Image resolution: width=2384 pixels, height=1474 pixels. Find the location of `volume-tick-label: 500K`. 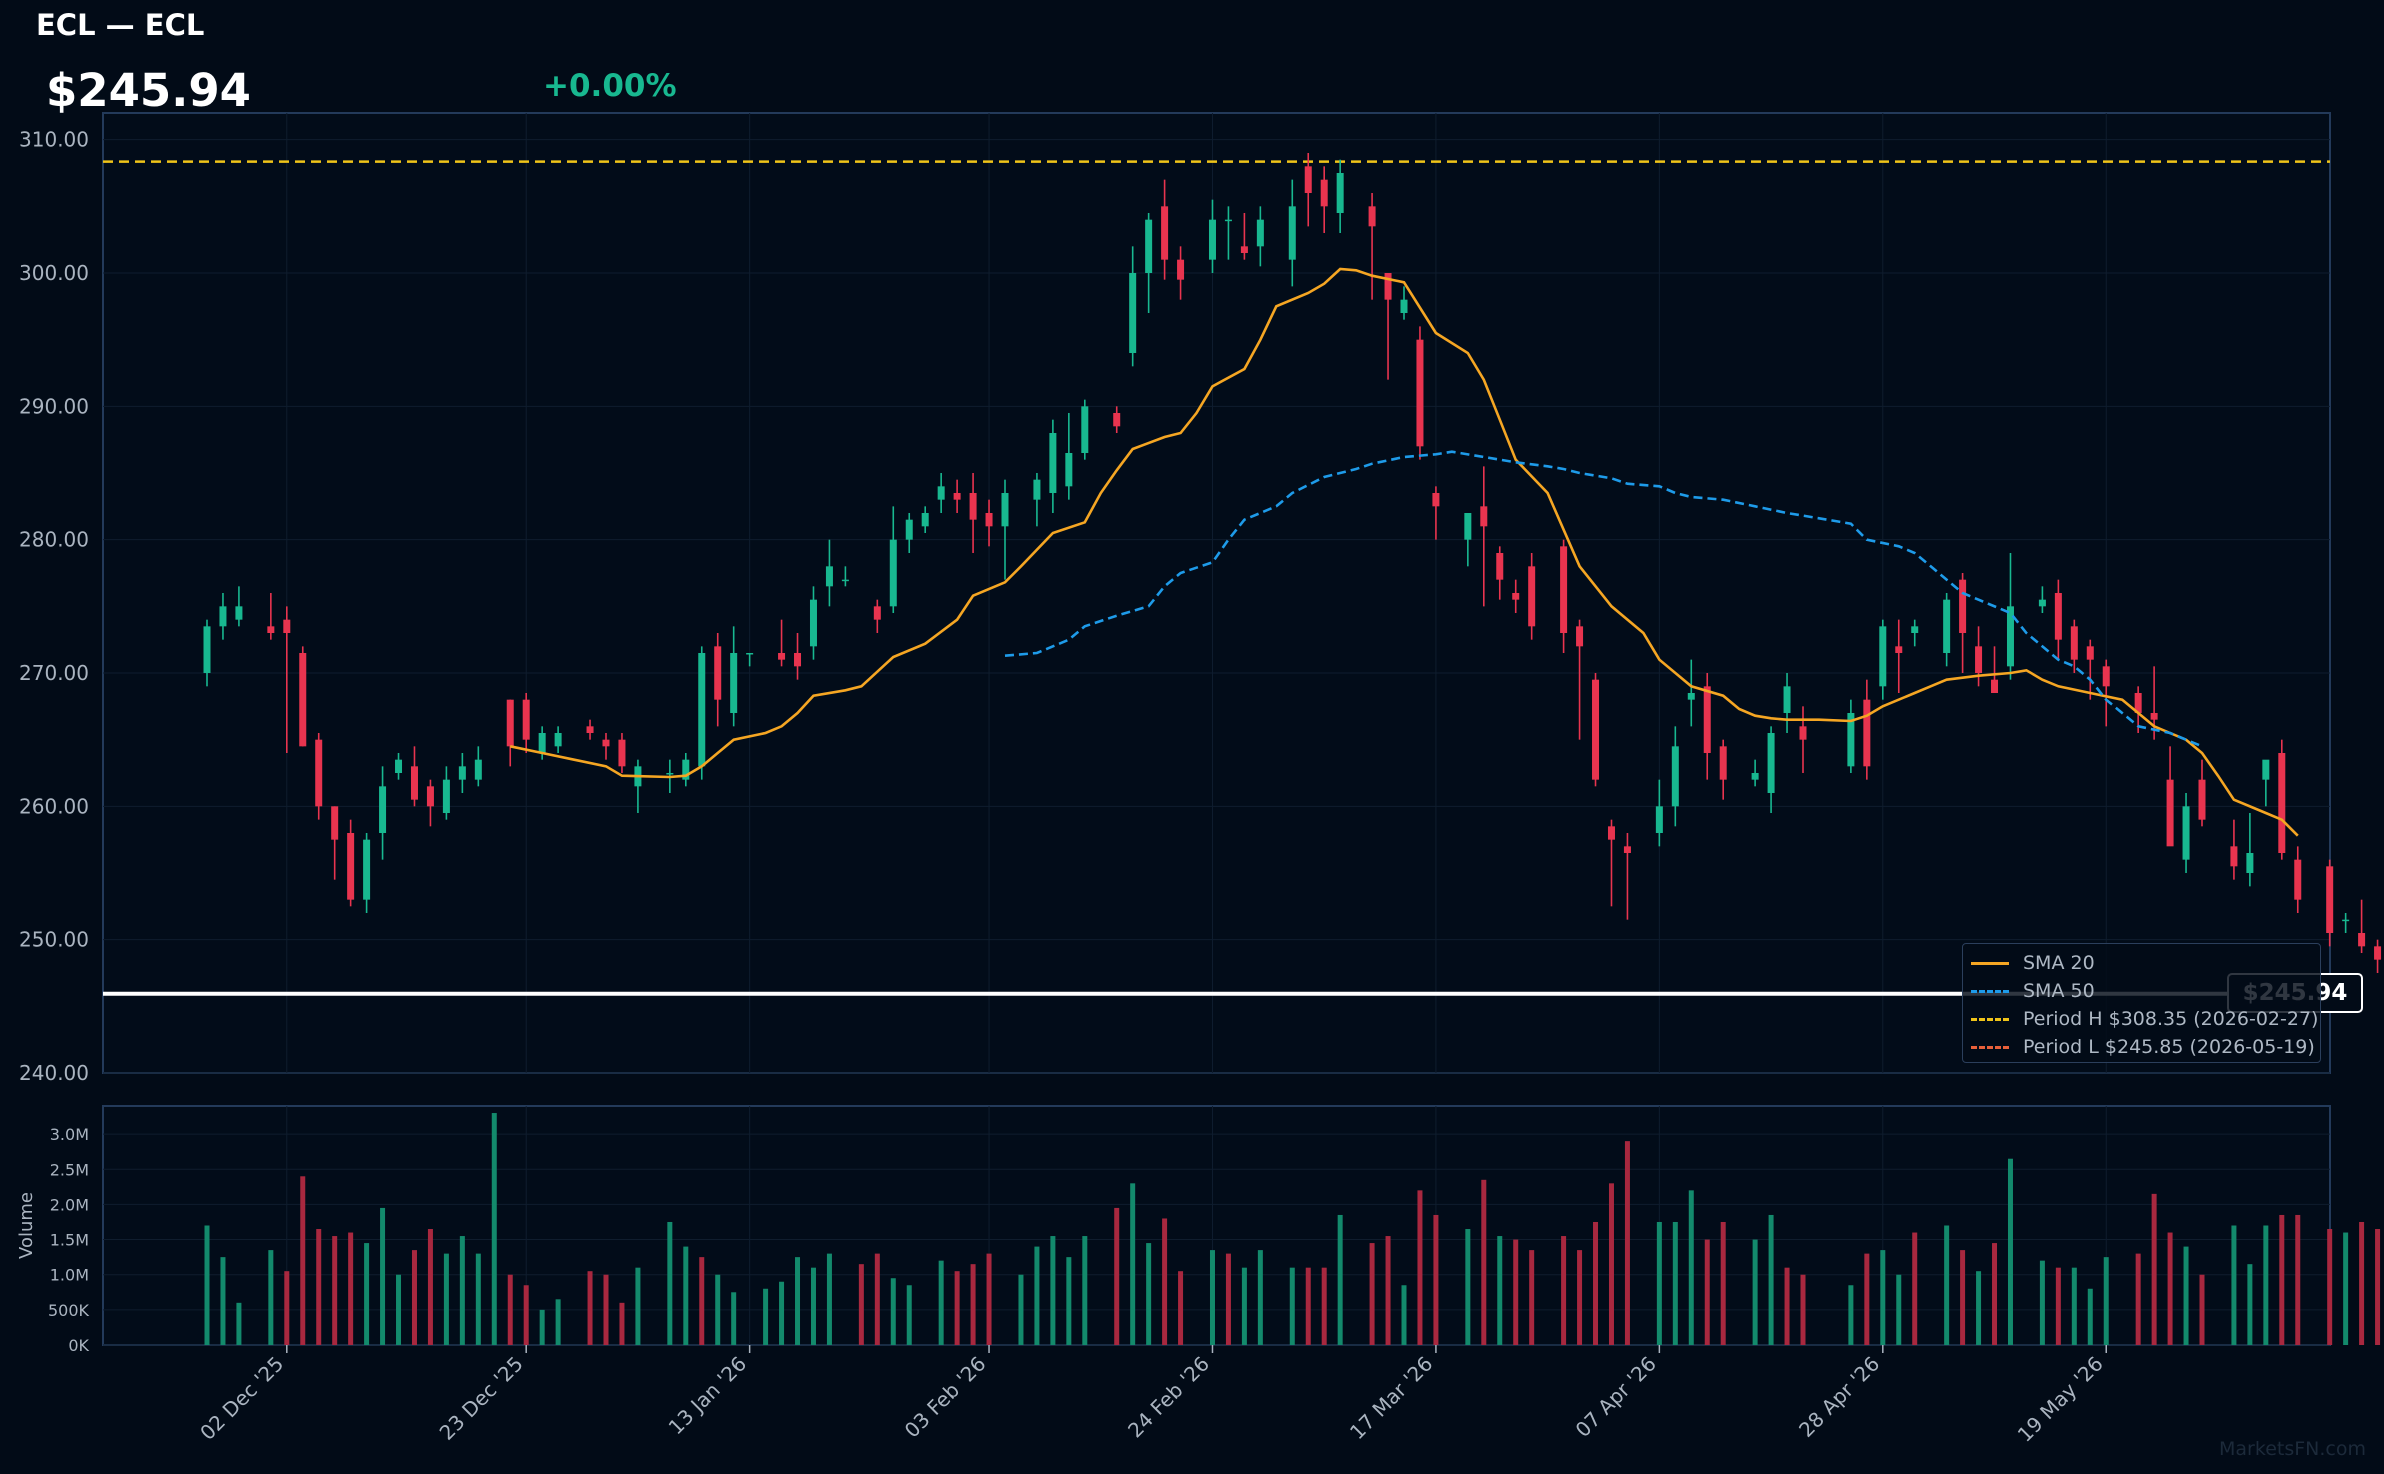

volume-tick-label: 500K is located at coordinates (69, 1310).